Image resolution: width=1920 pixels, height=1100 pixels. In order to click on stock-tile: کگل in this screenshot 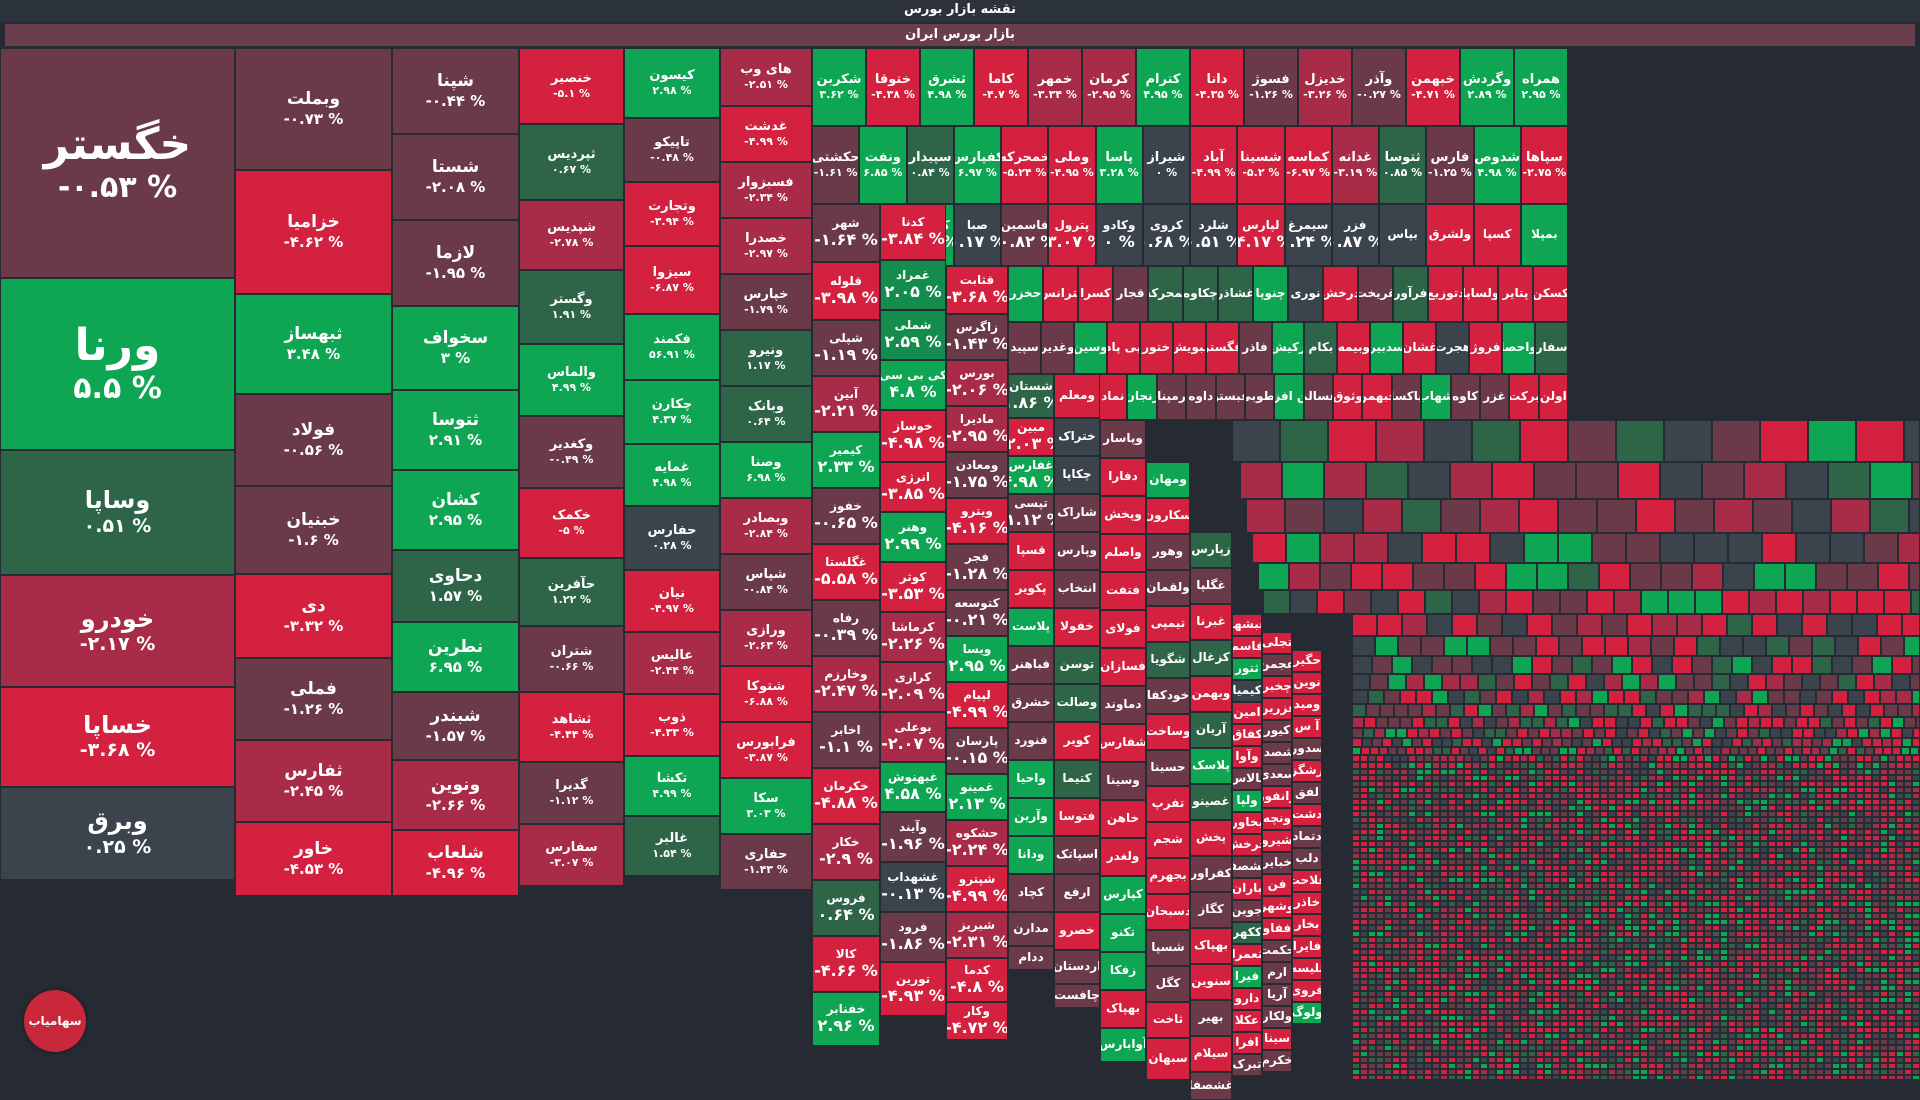, I will do `click(1168, 984)`.